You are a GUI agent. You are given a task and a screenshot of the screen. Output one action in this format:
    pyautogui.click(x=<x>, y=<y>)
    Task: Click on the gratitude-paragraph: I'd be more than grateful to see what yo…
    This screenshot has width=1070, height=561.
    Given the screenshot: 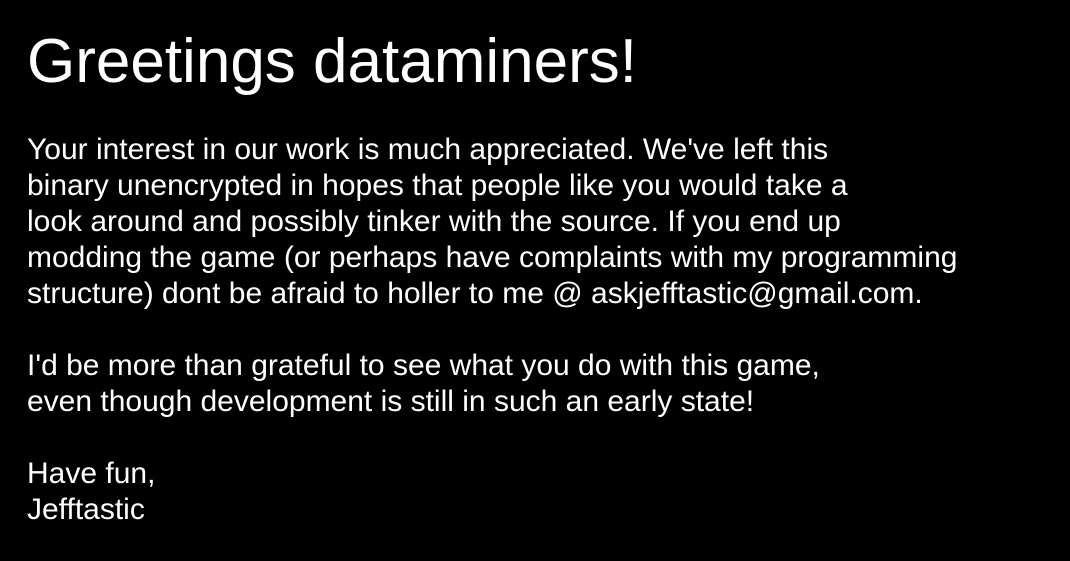 What is the action you would take?
    pyautogui.click(x=542, y=384)
    